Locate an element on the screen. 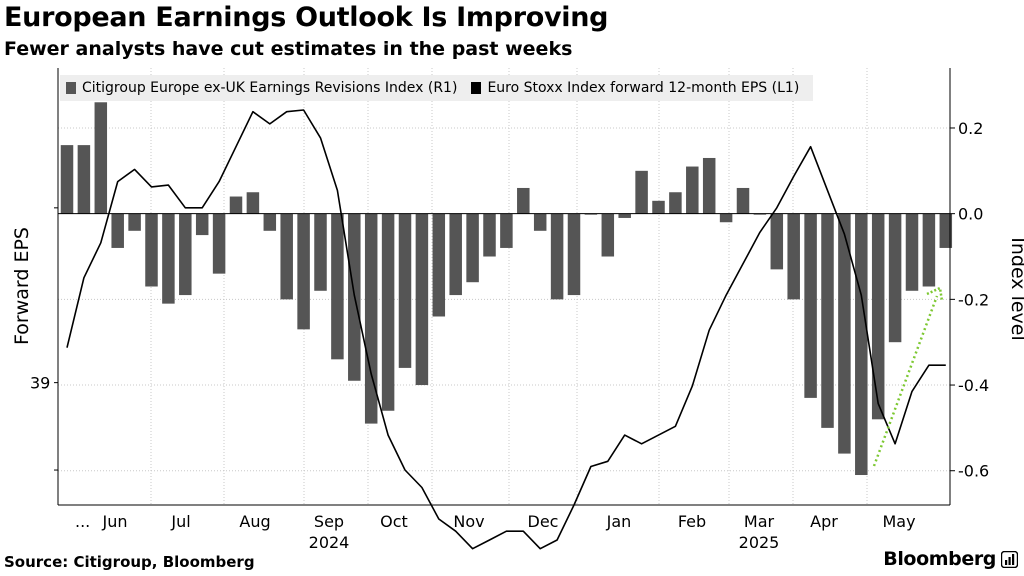 The image size is (1024, 576). x-tick-label: May is located at coordinates (898, 521).